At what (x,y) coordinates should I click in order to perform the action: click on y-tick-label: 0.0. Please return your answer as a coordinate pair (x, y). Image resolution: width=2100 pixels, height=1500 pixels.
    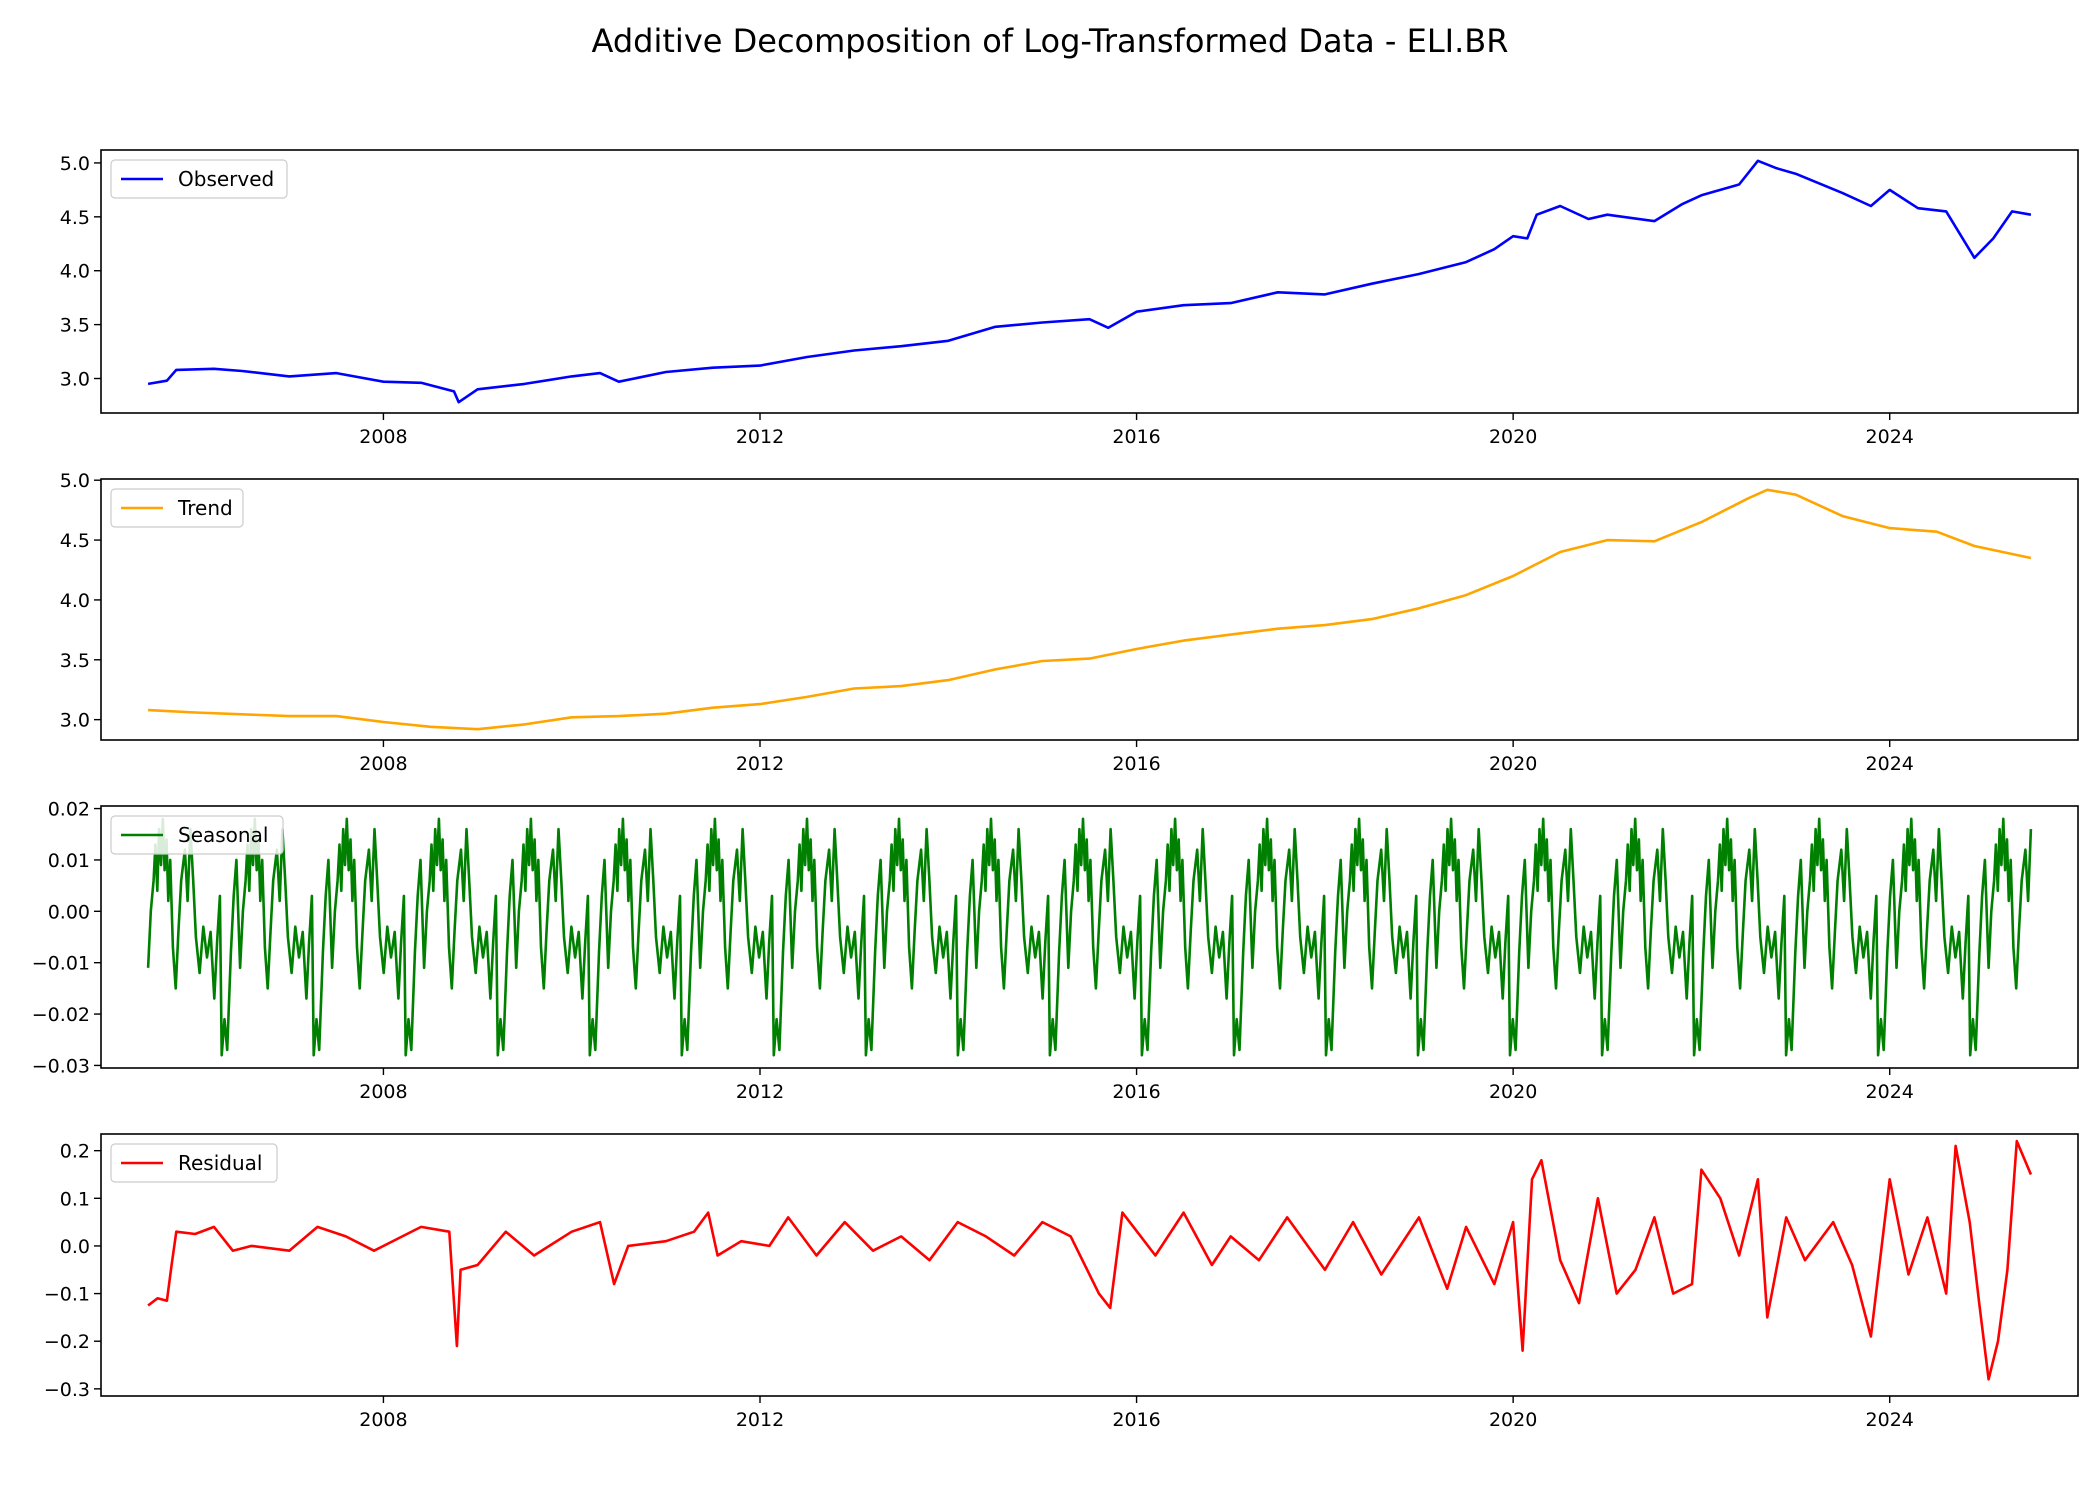
    Looking at the image, I should click on (75, 1247).